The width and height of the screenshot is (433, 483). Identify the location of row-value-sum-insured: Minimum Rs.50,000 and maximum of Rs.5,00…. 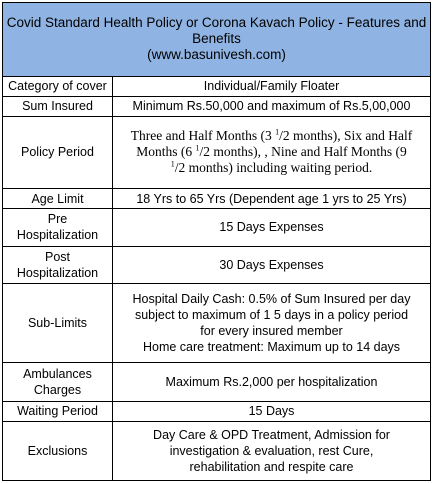
(271, 106).